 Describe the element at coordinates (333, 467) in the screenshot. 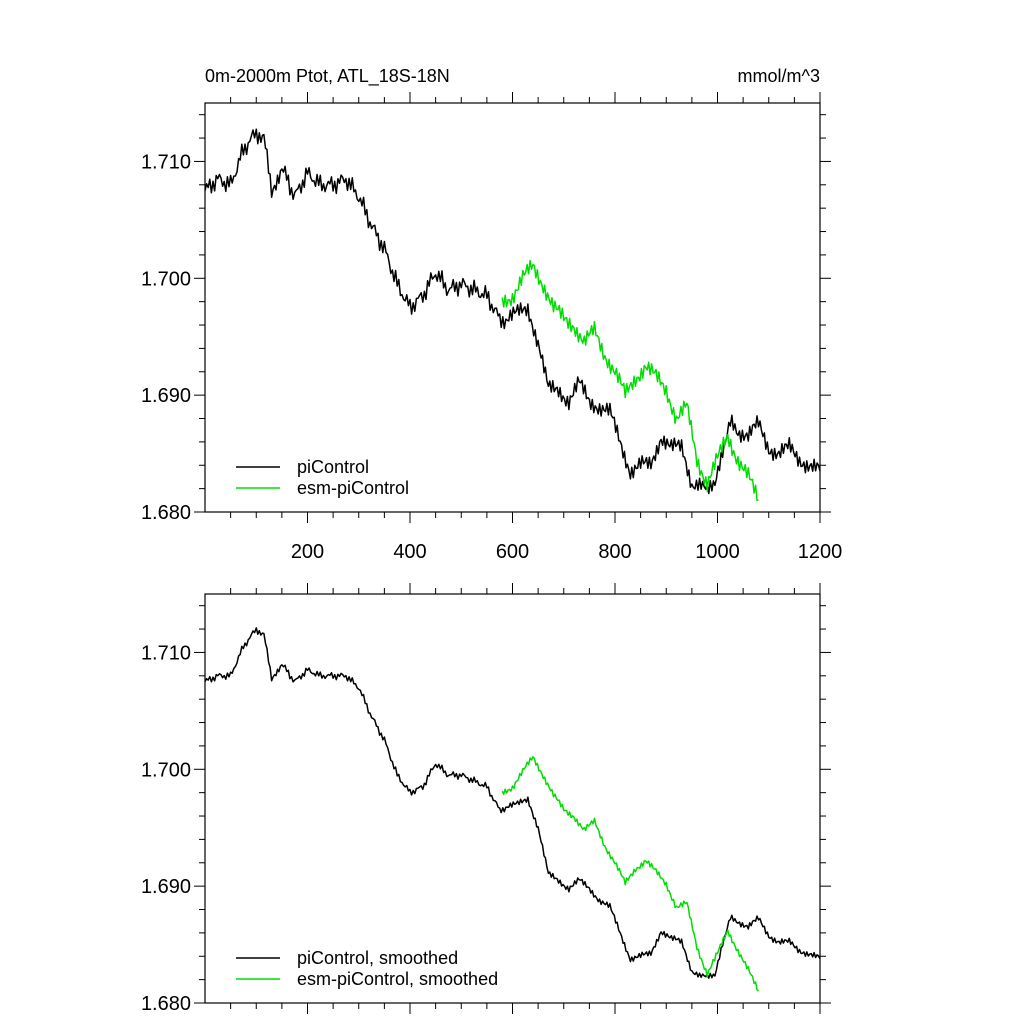

I see `legend-label: piControl` at that location.